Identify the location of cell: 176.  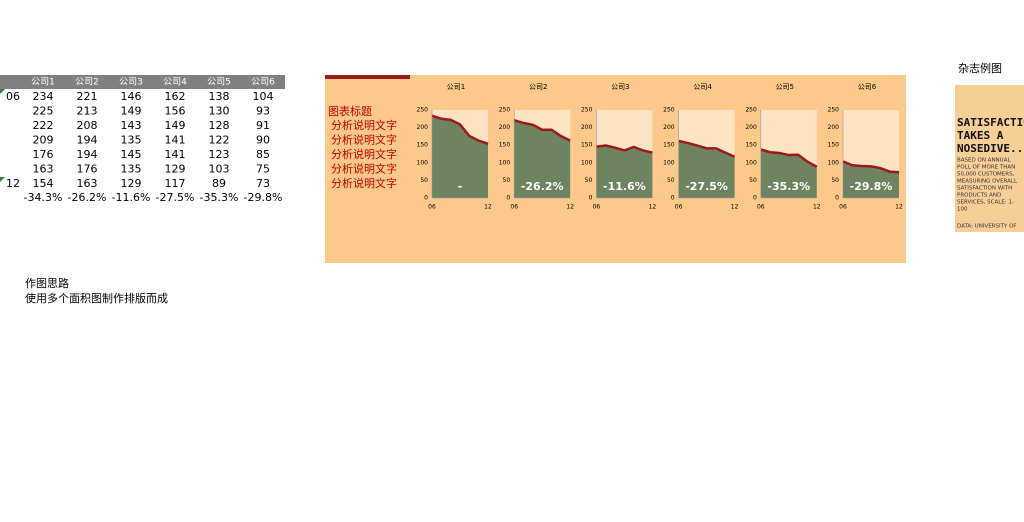
(43, 154).